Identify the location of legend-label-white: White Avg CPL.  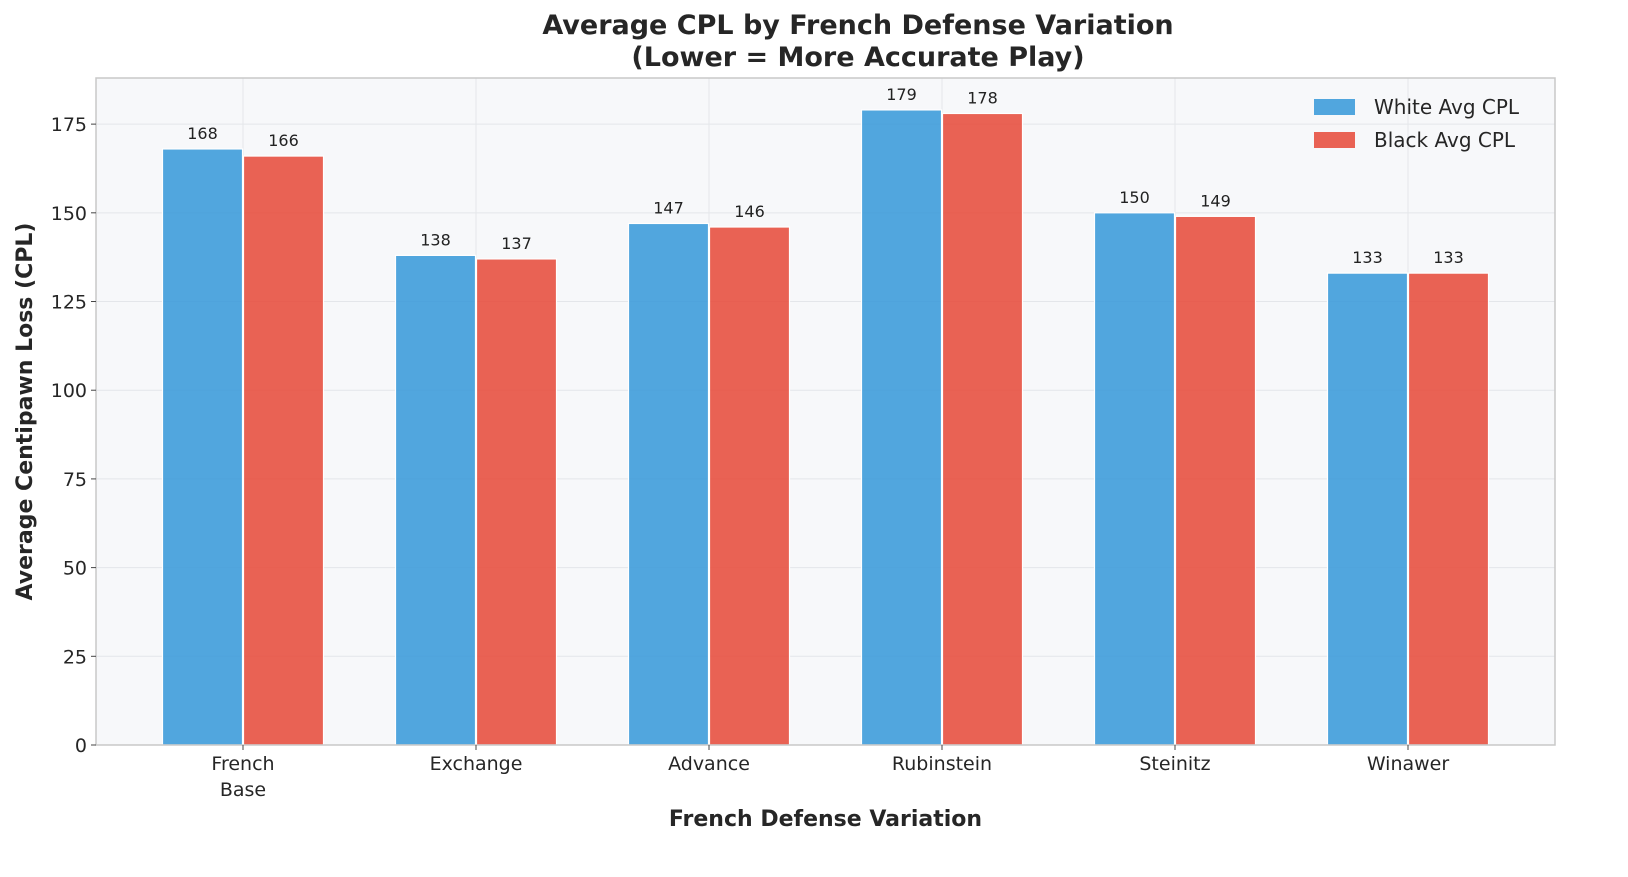
(1447, 107).